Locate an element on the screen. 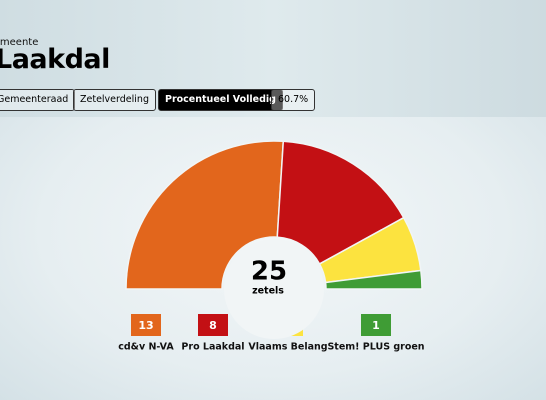 This screenshot has width=546, height=400. tab: Zetelverdeling is located at coordinates (114, 100).